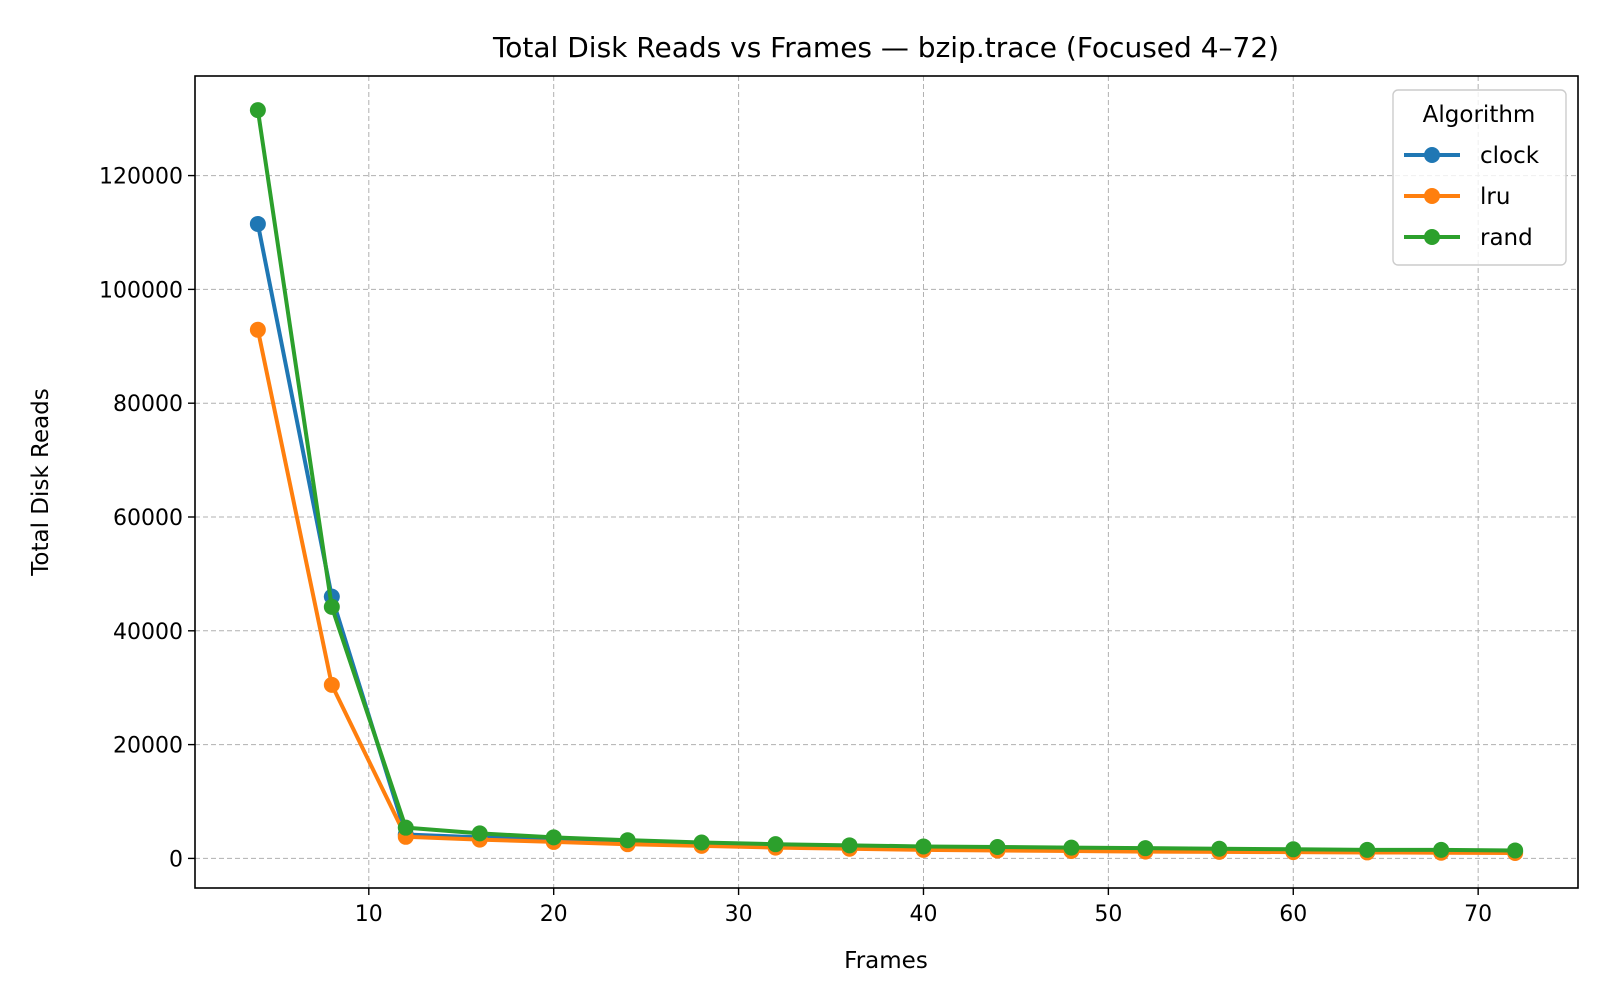 The width and height of the screenshot is (1600, 1004). What do you see at coordinates (369, 914) in the screenshot?
I see `x-tick-label: 10` at bounding box center [369, 914].